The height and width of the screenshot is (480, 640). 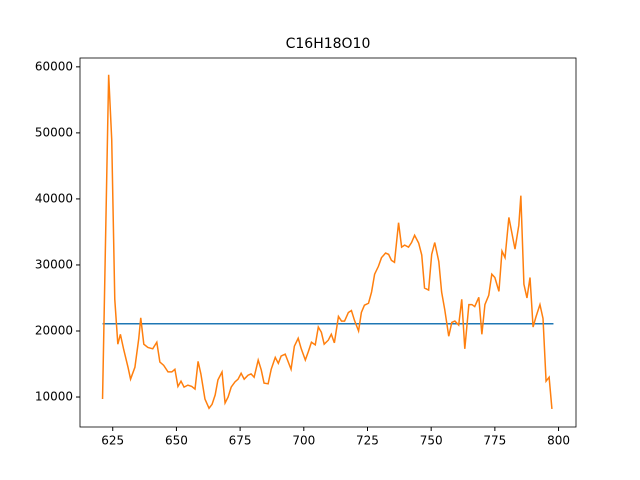 What do you see at coordinates (494, 441) in the screenshot?
I see `x-tick-label: 775` at bounding box center [494, 441].